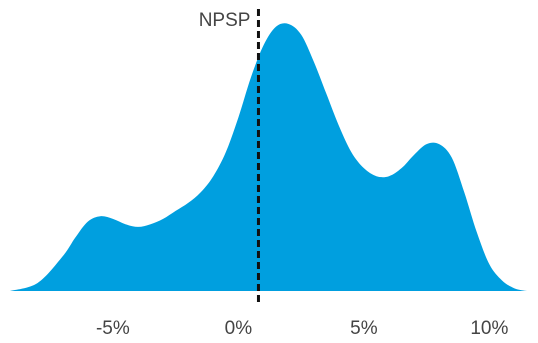 The image size is (538, 343). I want to click on reference-line-label: NPSP, so click(225, 20).